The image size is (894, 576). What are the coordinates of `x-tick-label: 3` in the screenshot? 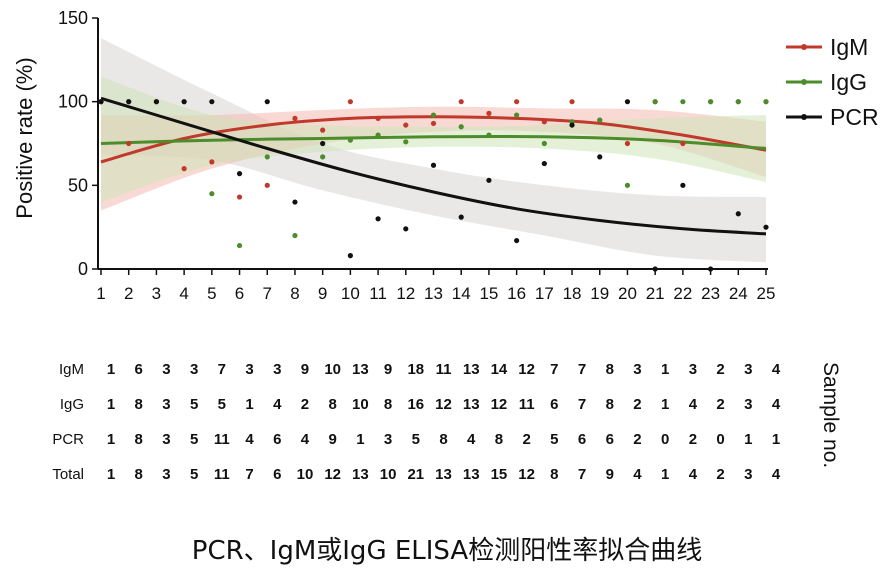 It's located at (156, 293).